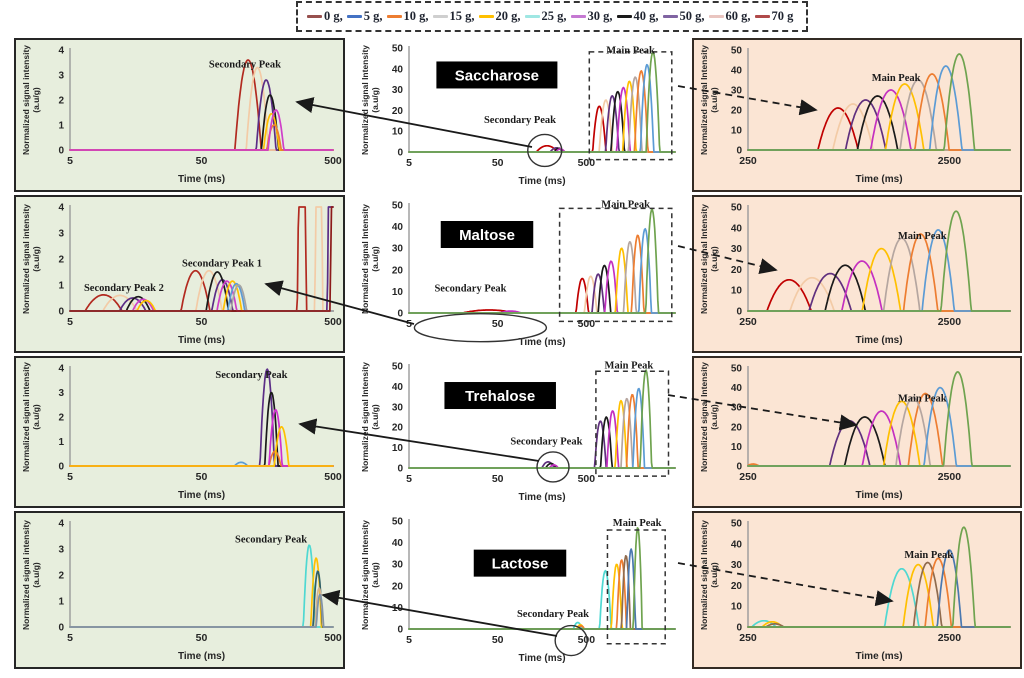 The image size is (1024, 678). Describe the element at coordinates (201, 105) in the screenshot. I see `curve-dark-red` at that location.